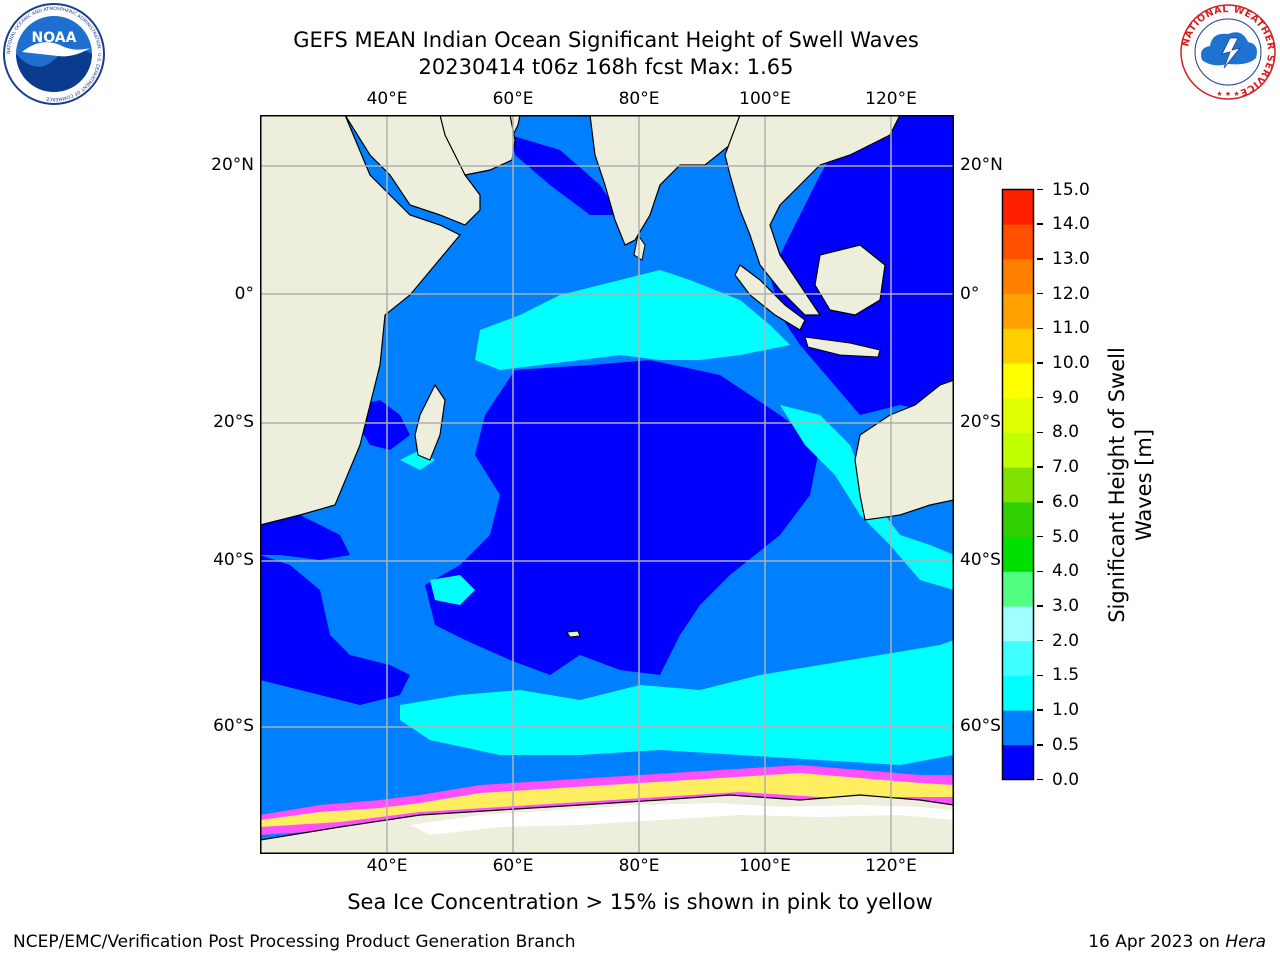 The height and width of the screenshot is (960, 1280). What do you see at coordinates (1071, 328) in the screenshot?
I see `colorbar-tick-label: 11.0` at bounding box center [1071, 328].